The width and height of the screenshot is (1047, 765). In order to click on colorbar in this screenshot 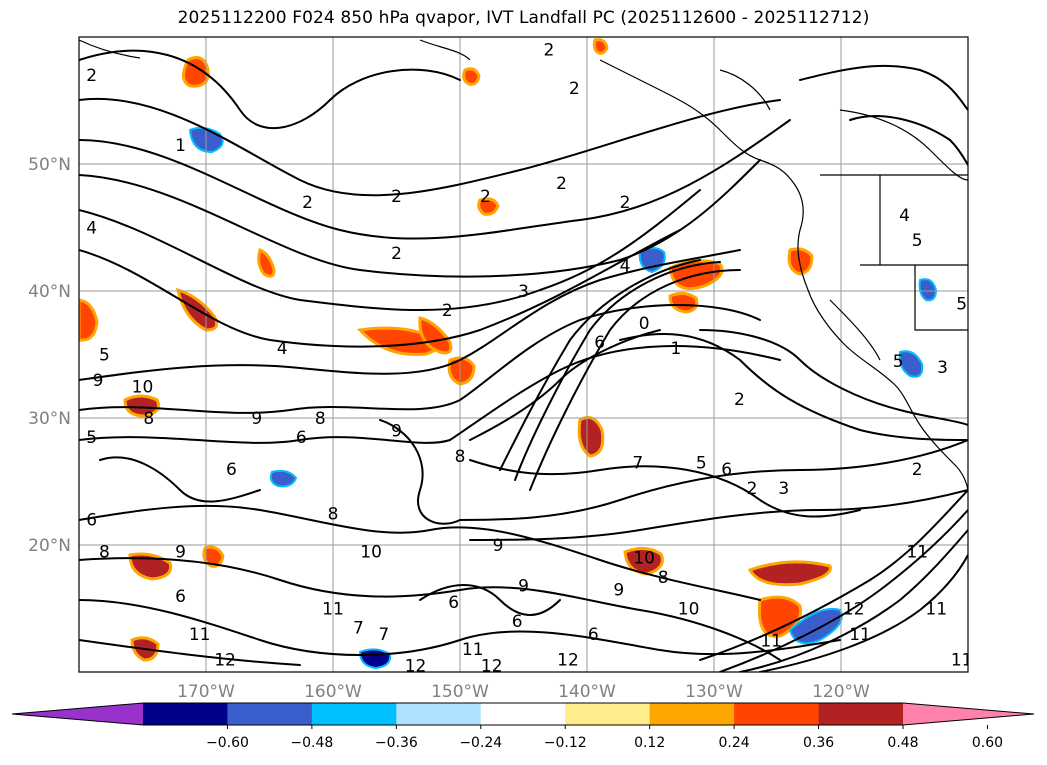, I will do `click(523, 714)`.